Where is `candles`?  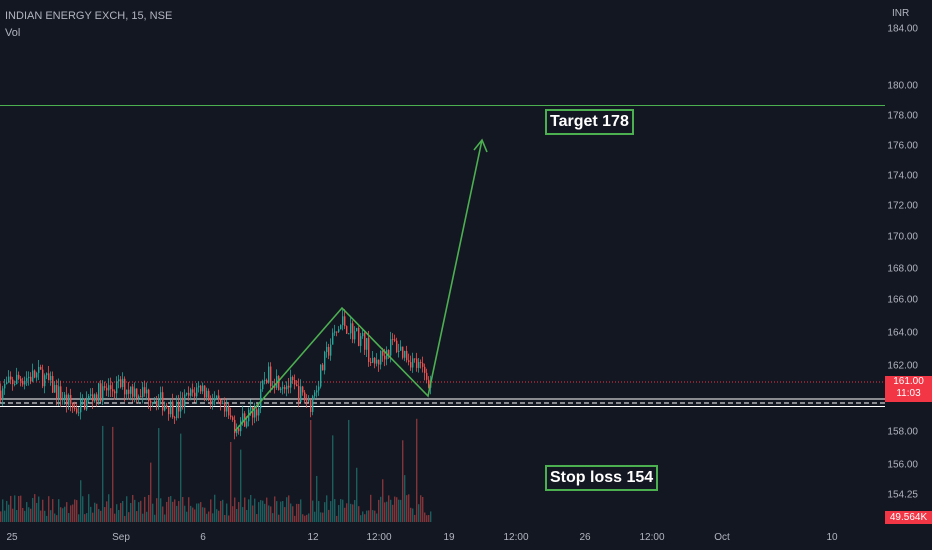
candles is located at coordinates (216, 374).